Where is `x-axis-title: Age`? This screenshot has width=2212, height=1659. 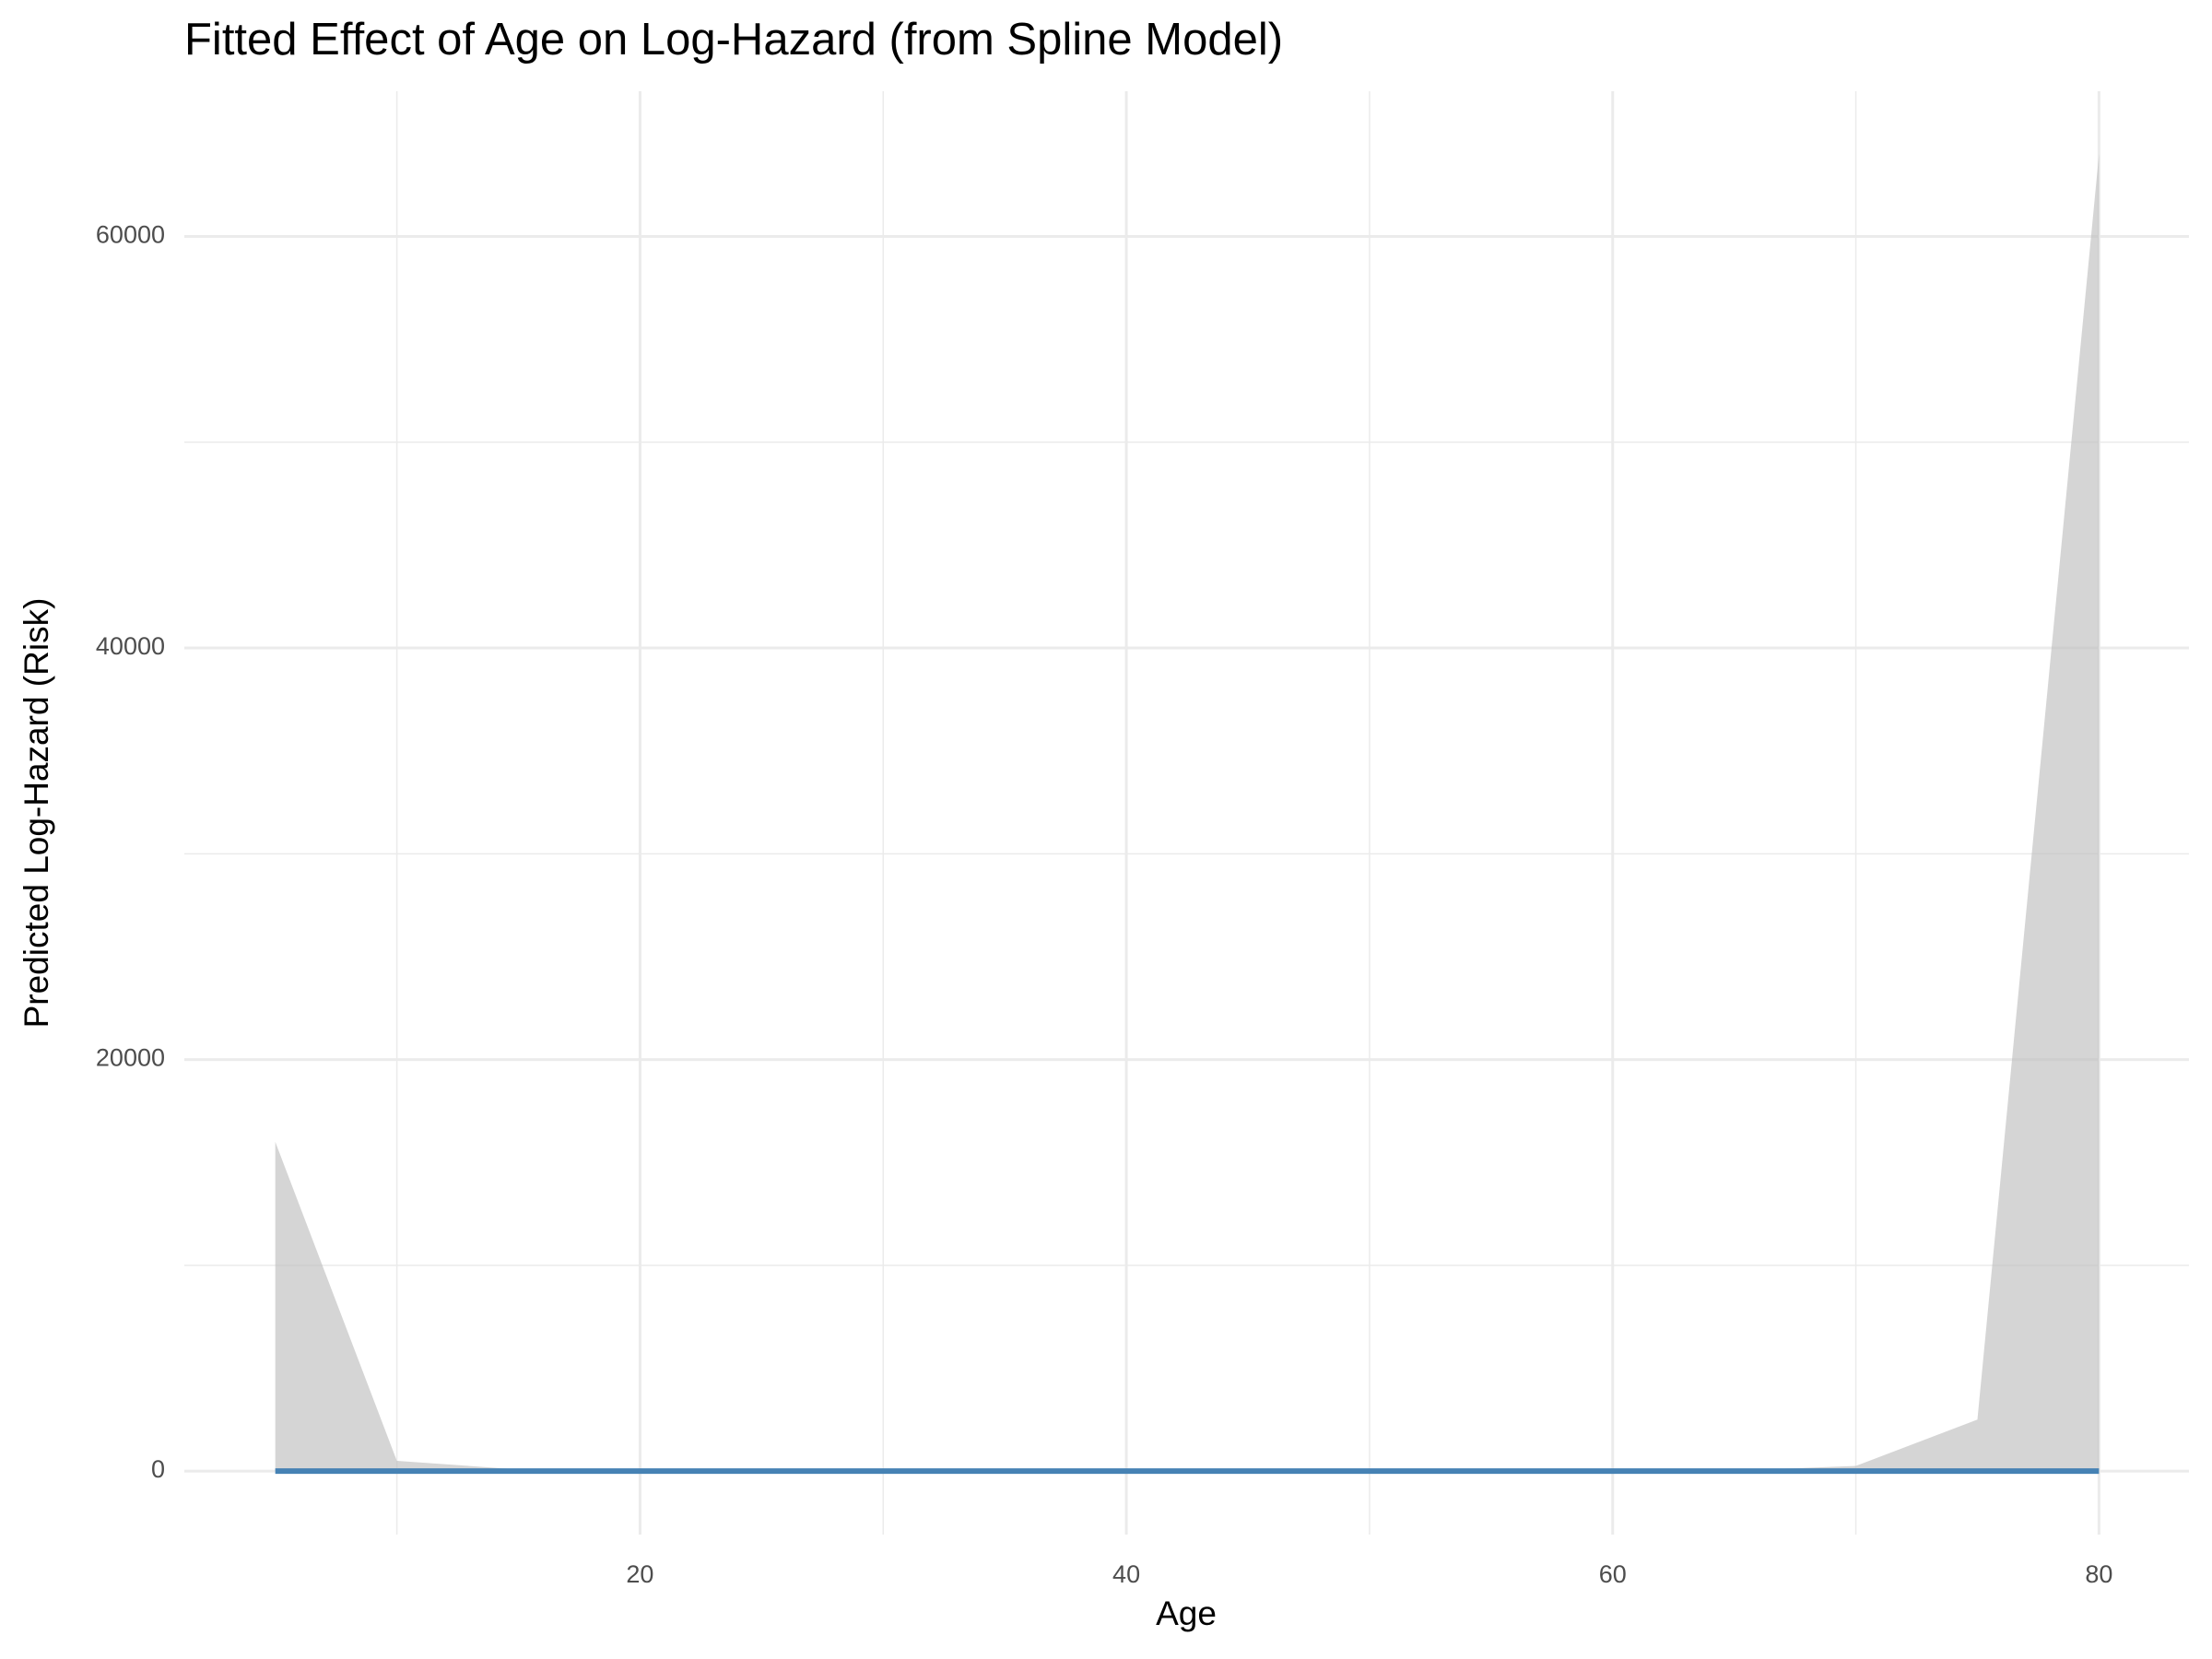
x-axis-title: Age is located at coordinates (1186, 1613).